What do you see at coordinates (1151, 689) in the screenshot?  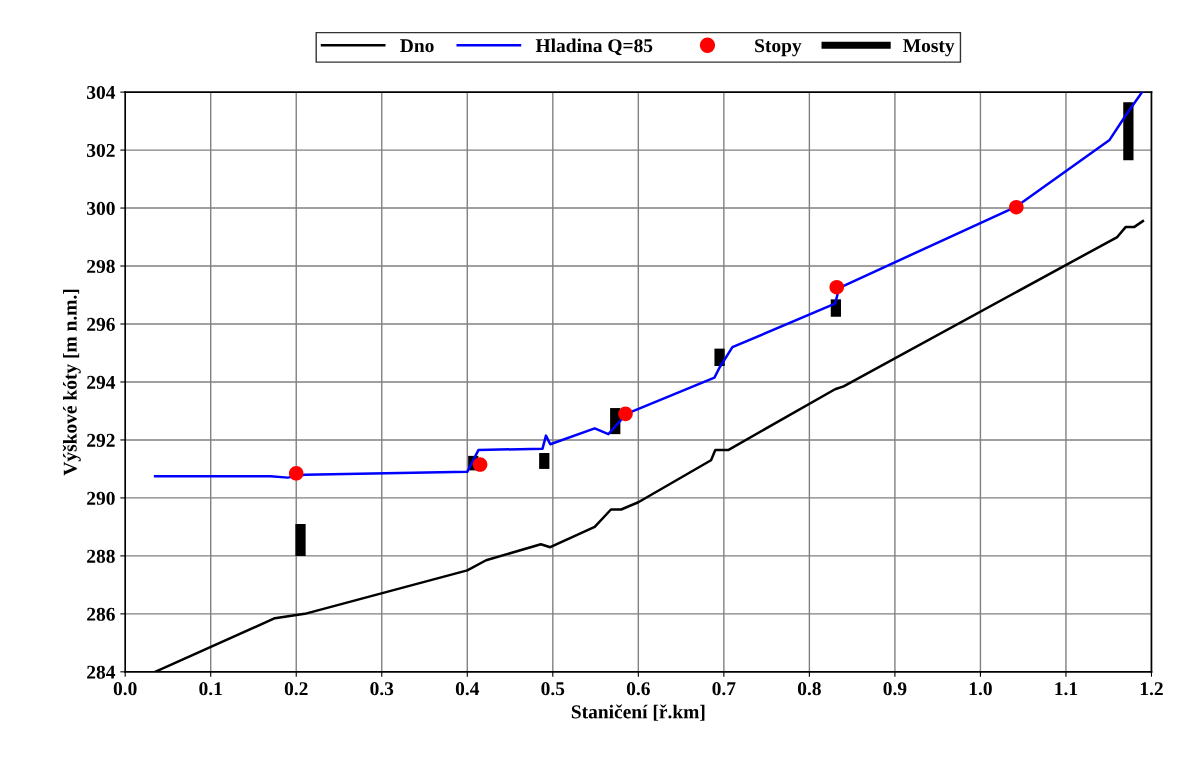 I see `x-tick-label: 1.2` at bounding box center [1151, 689].